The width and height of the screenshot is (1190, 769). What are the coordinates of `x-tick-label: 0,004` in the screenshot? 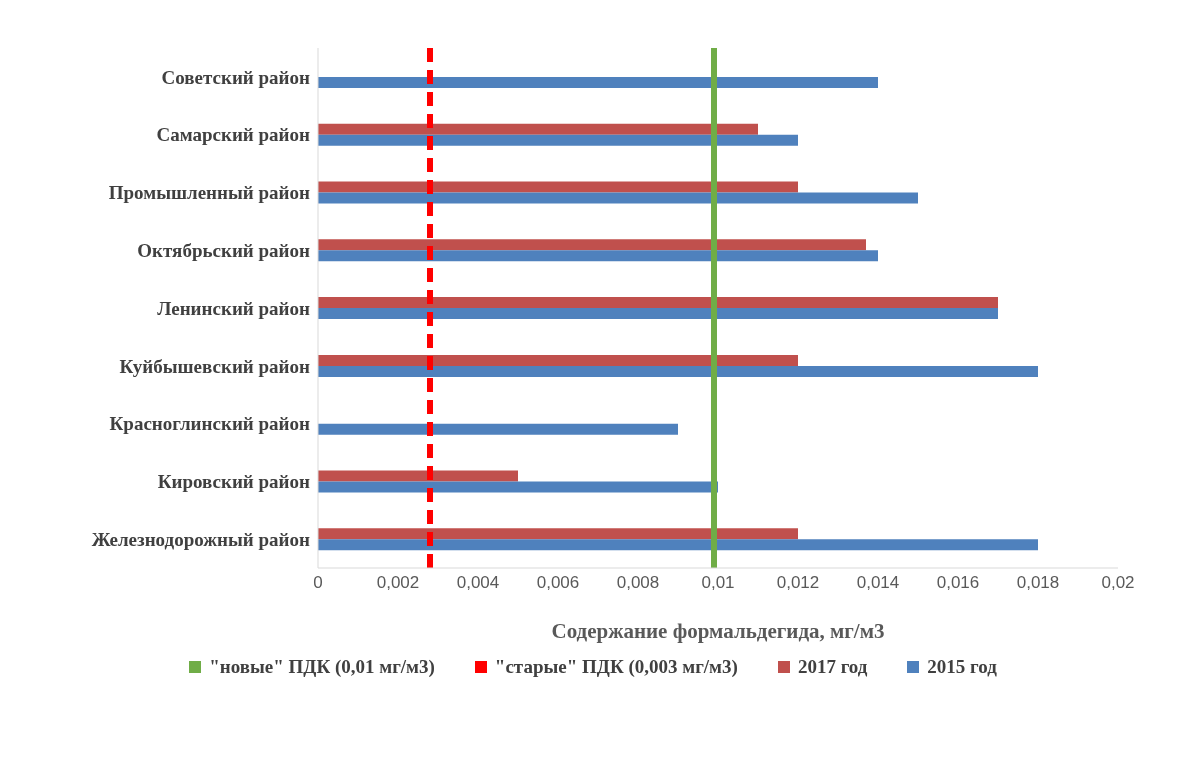 It's located at (478, 583).